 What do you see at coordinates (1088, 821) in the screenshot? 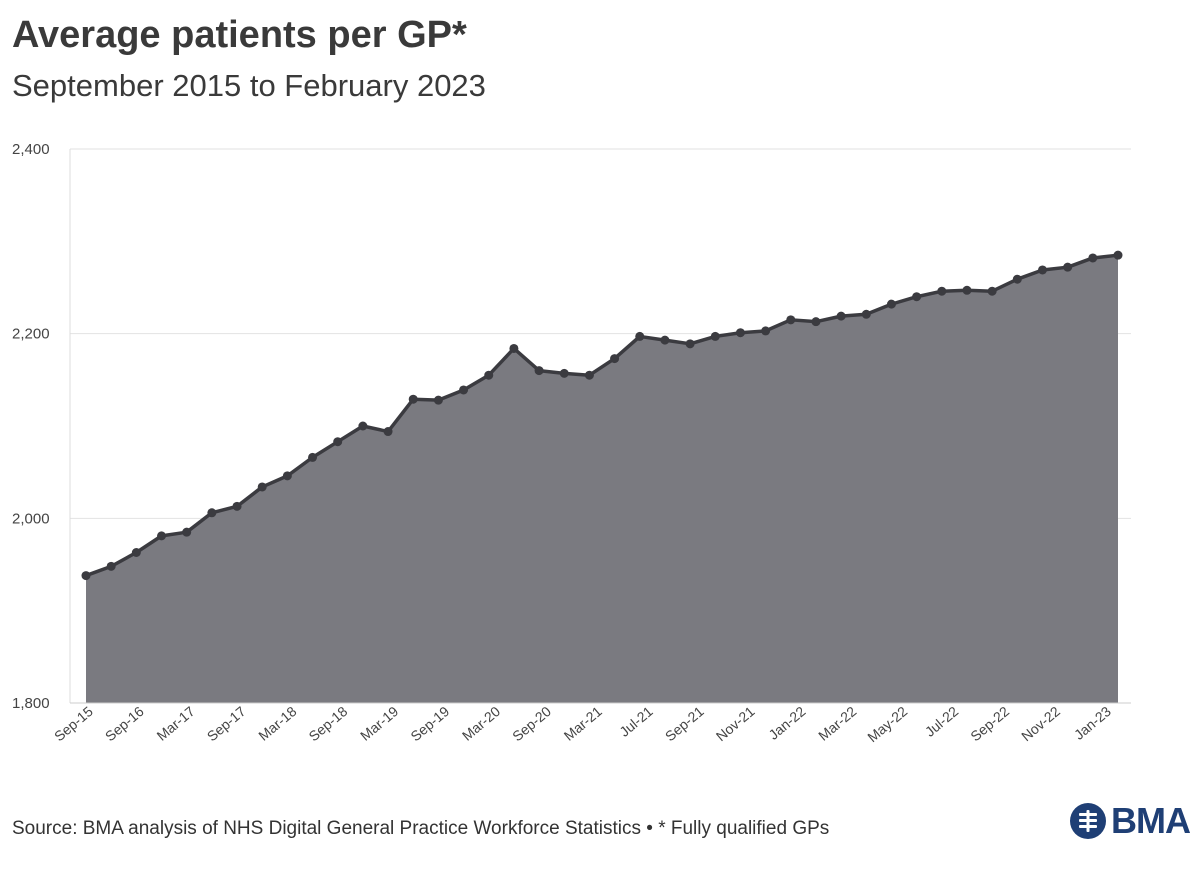
I see `bma-emblem-icon` at bounding box center [1088, 821].